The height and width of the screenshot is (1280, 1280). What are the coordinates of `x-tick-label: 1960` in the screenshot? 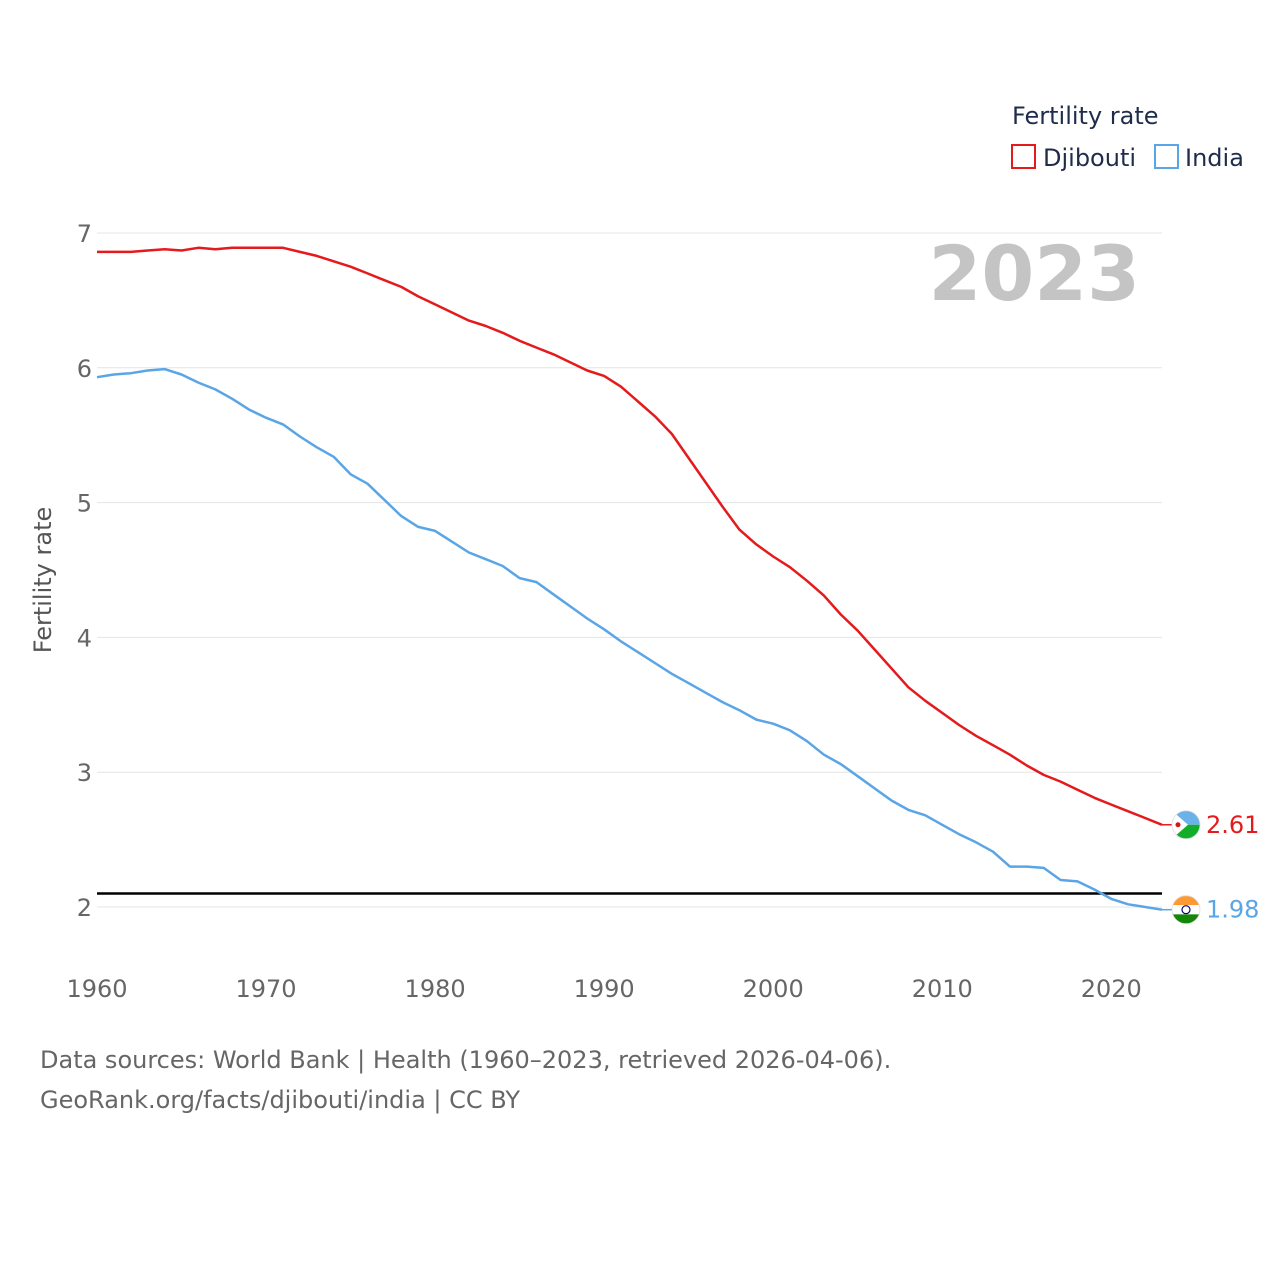 It's located at (96, 989).